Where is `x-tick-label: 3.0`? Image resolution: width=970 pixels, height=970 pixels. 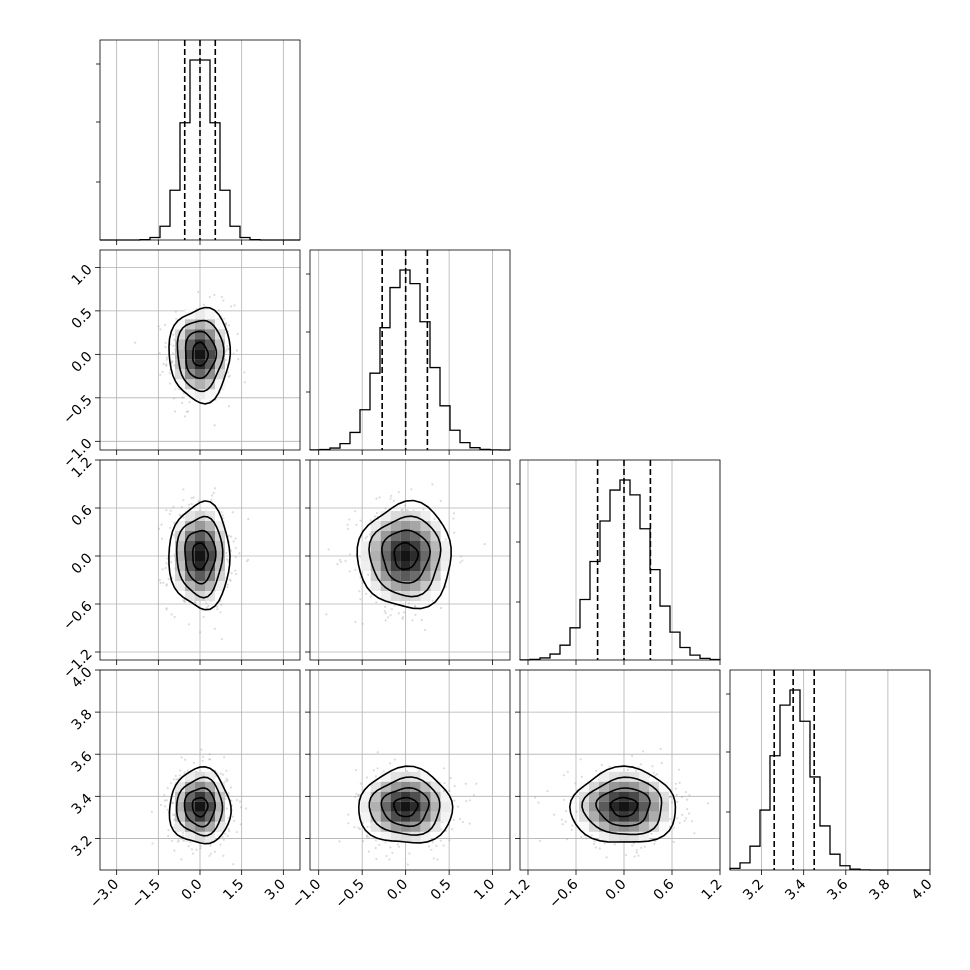
x-tick-label: 3.0 is located at coordinates (275, 889).